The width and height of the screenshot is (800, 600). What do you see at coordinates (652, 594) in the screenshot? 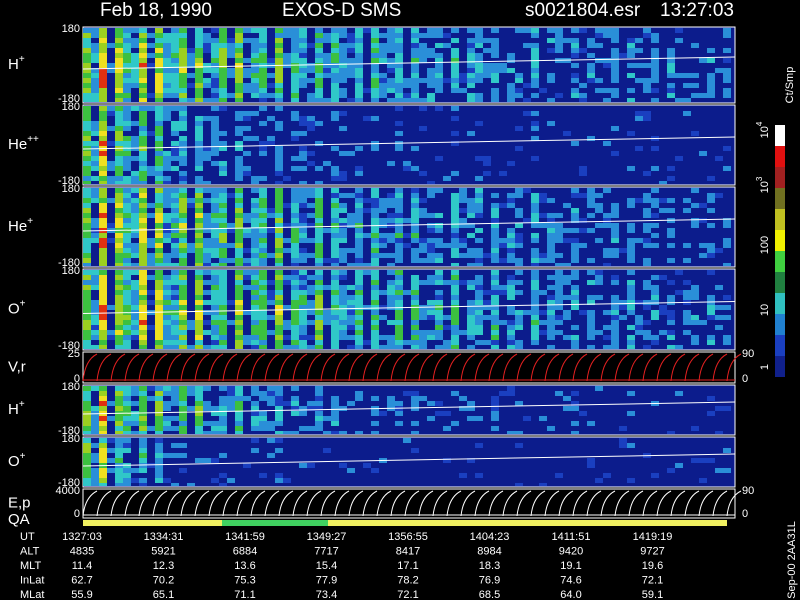
I see `ephemeris-value: 59.1` at bounding box center [652, 594].